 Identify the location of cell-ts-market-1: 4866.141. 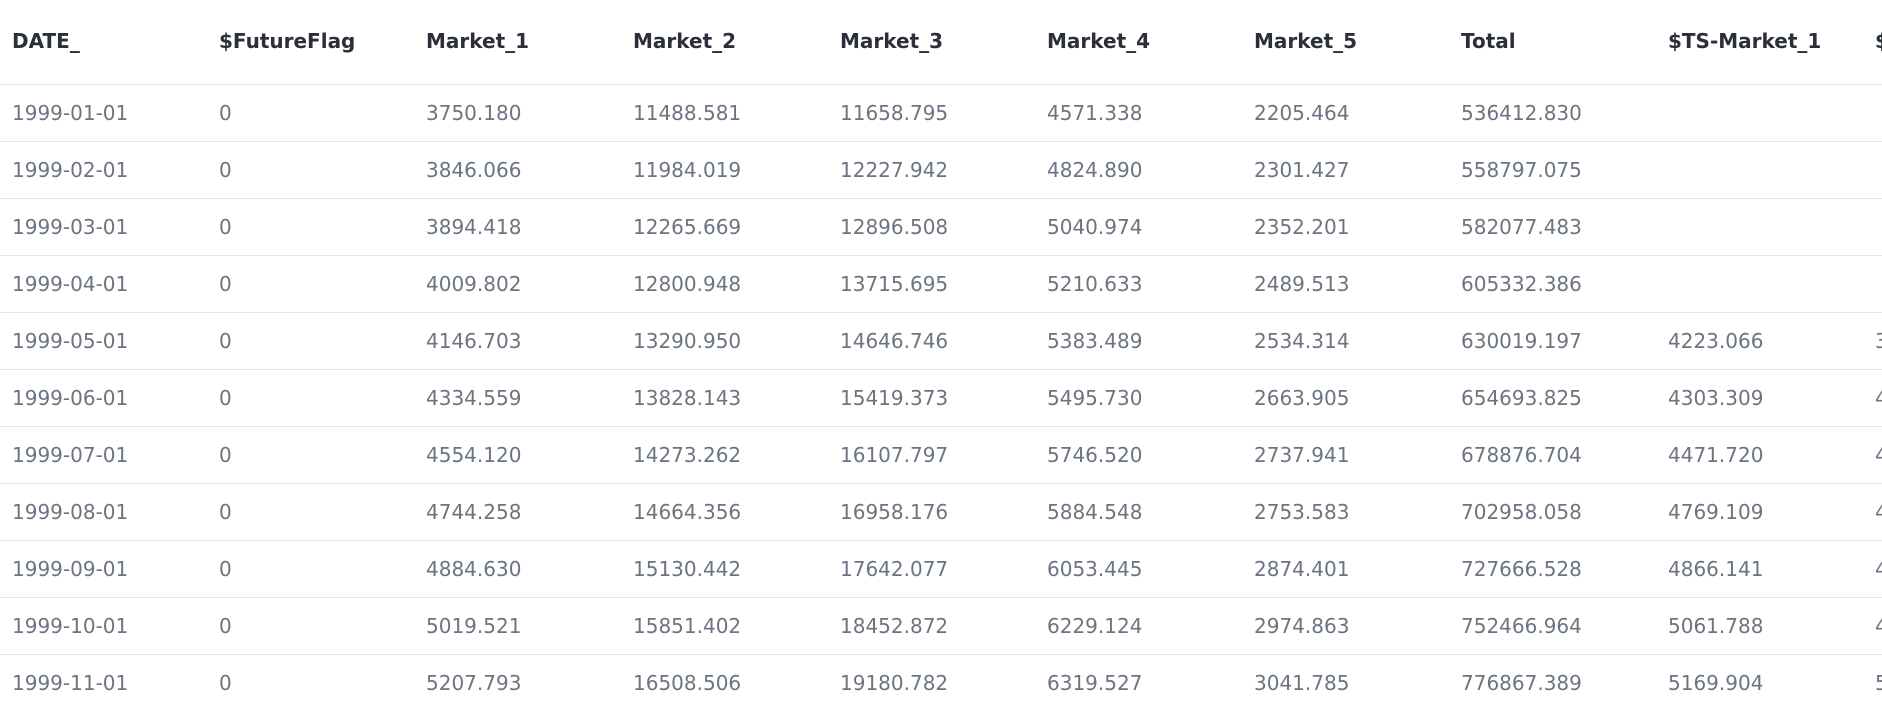
(1759, 569).